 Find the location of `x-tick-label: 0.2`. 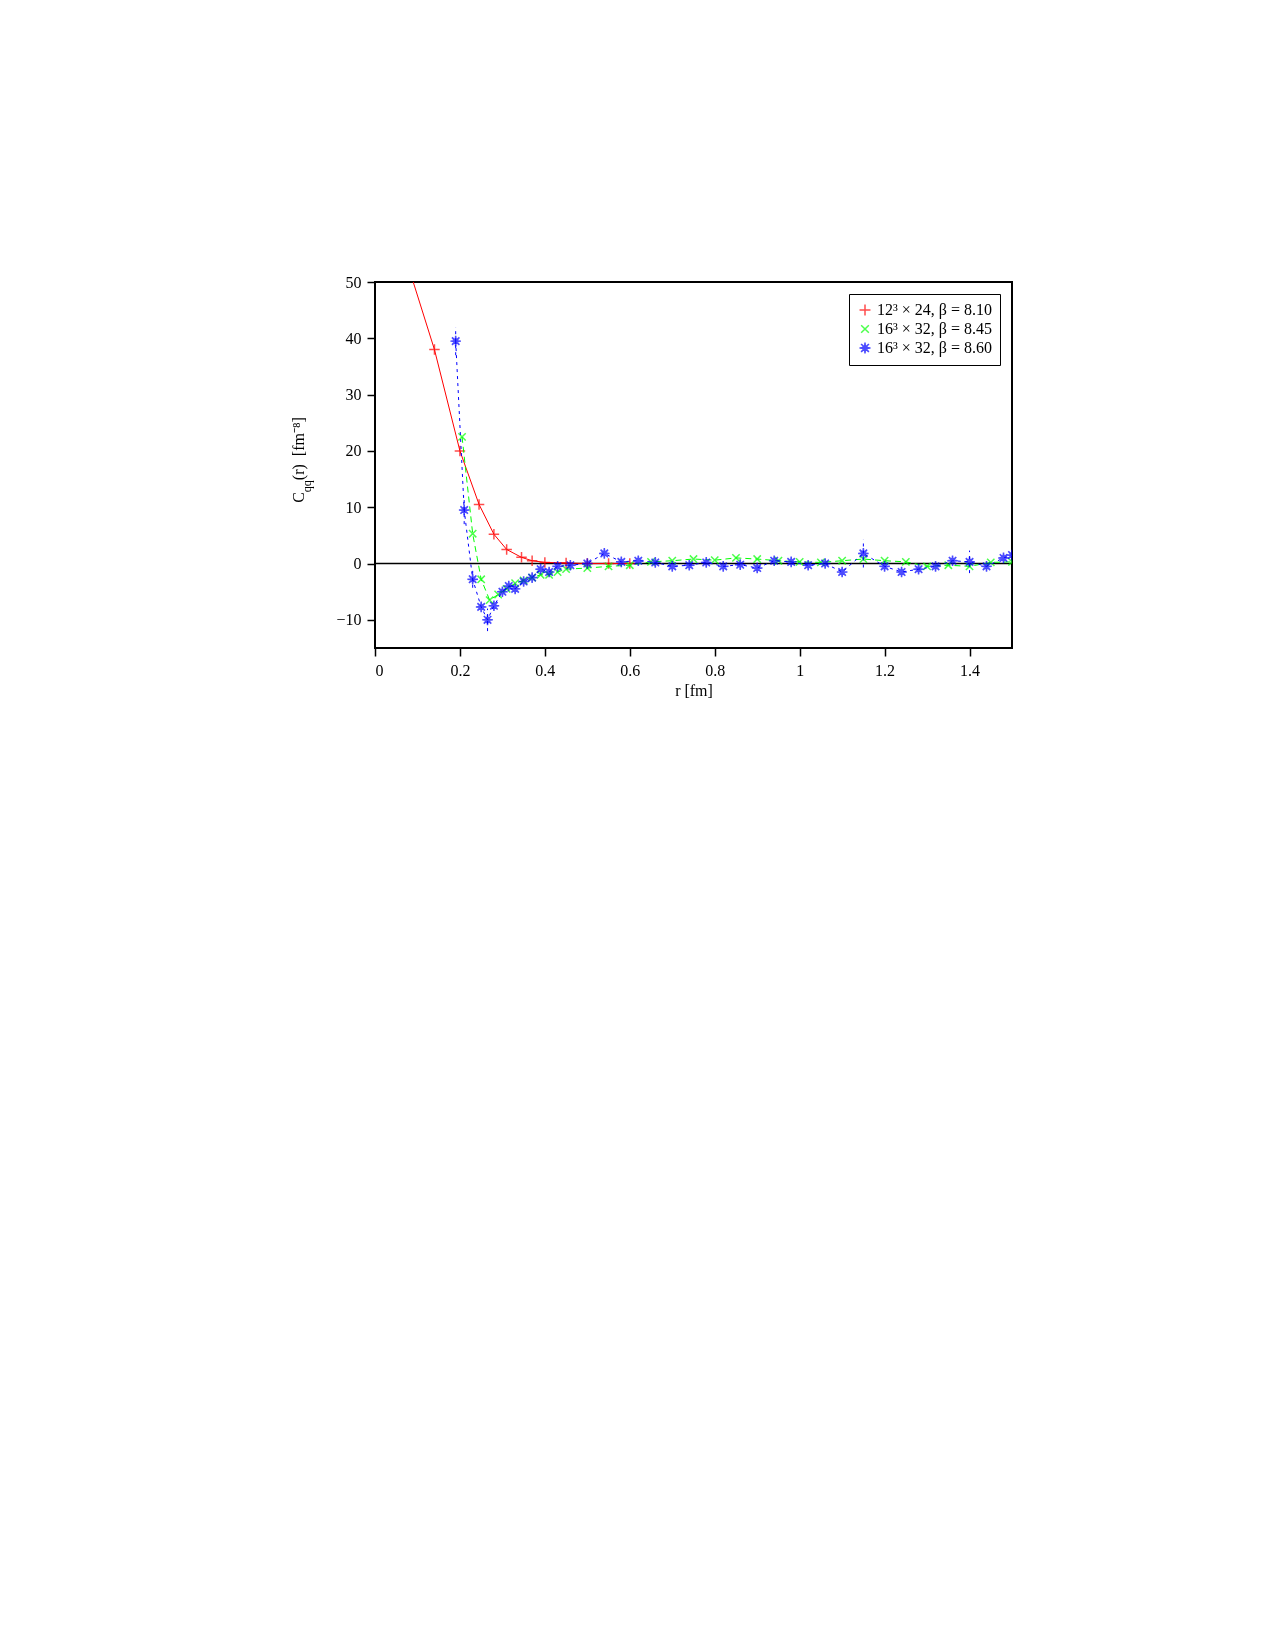

x-tick-label: 0.2 is located at coordinates (460, 670).